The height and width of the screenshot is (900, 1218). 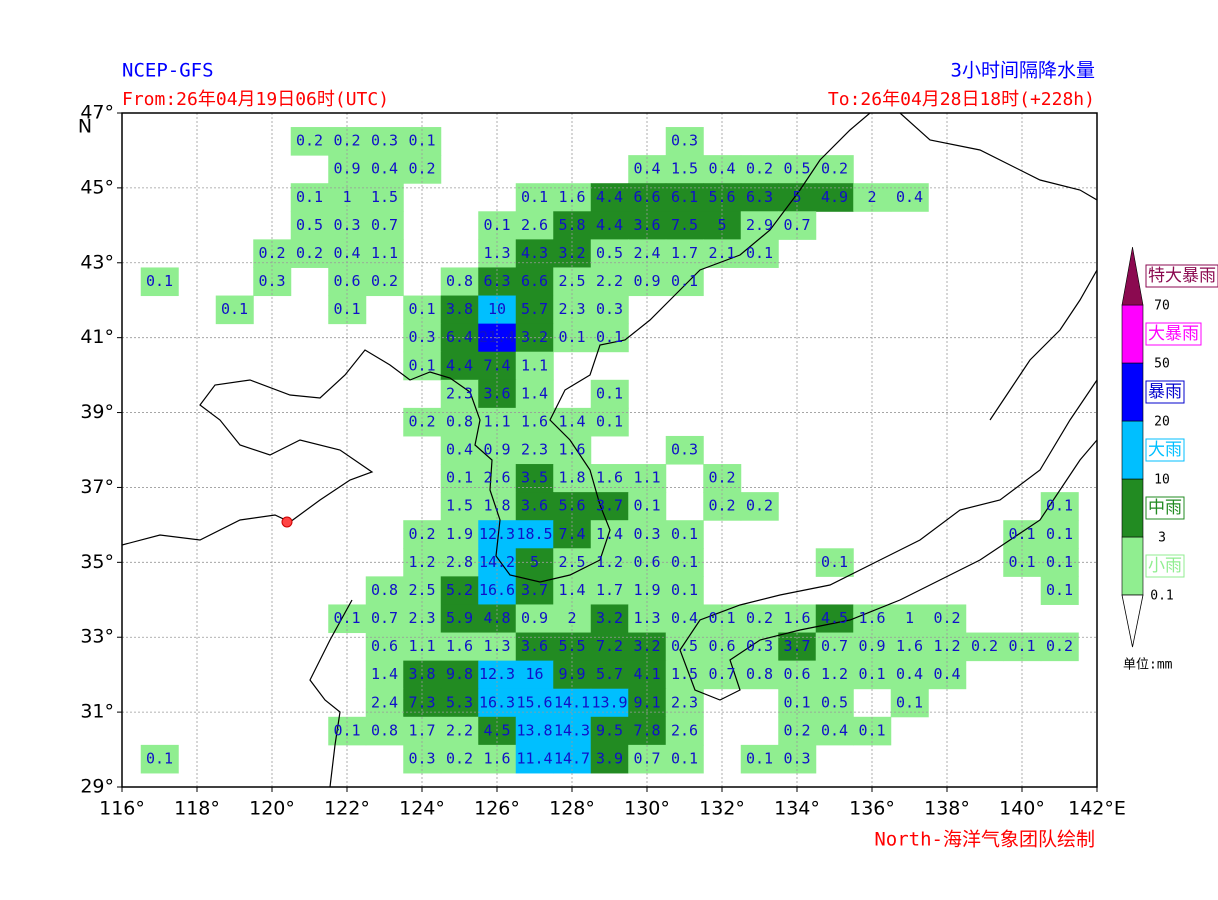 I want to click on precip-value: 0.6, so click(x=346, y=281).